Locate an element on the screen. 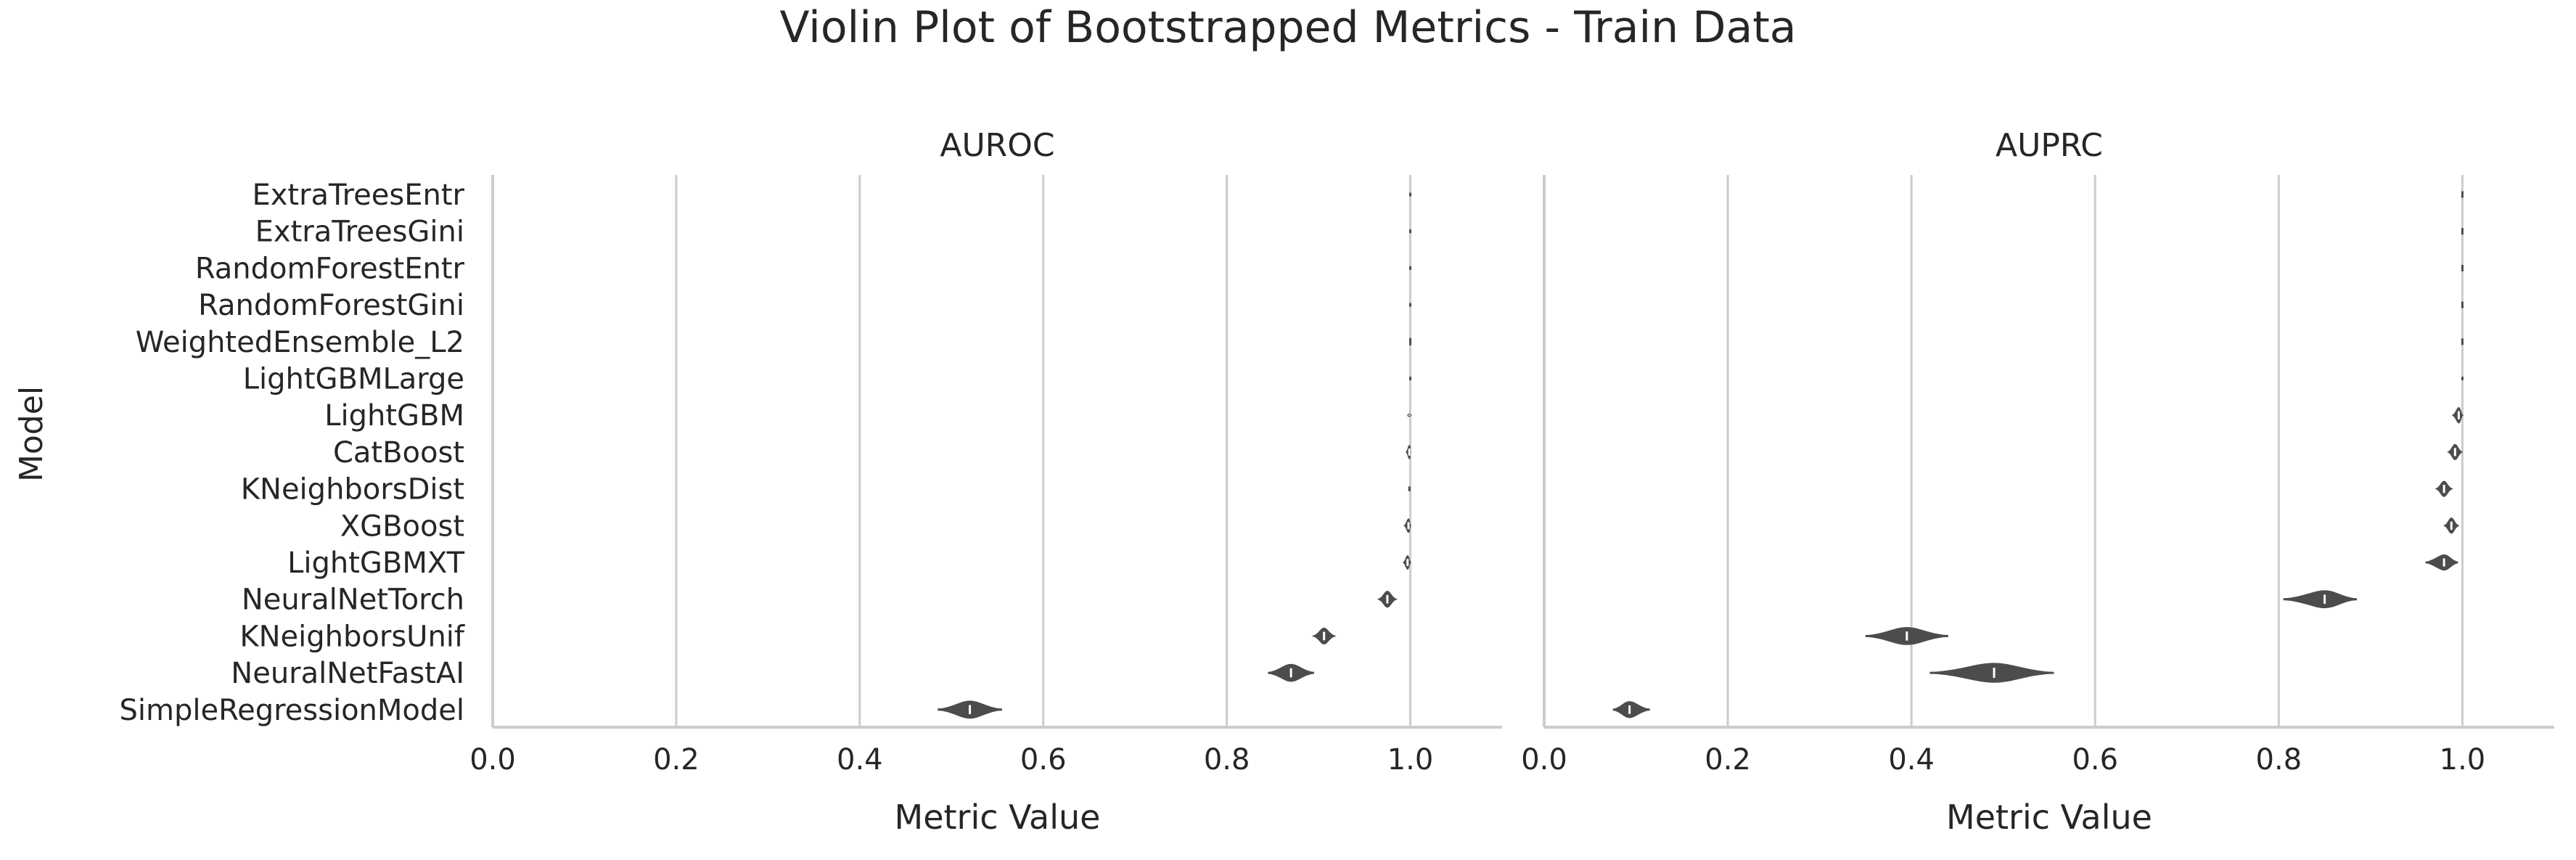 The height and width of the screenshot is (860, 2576). y-tick-label: RandomForestGini is located at coordinates (331, 305).